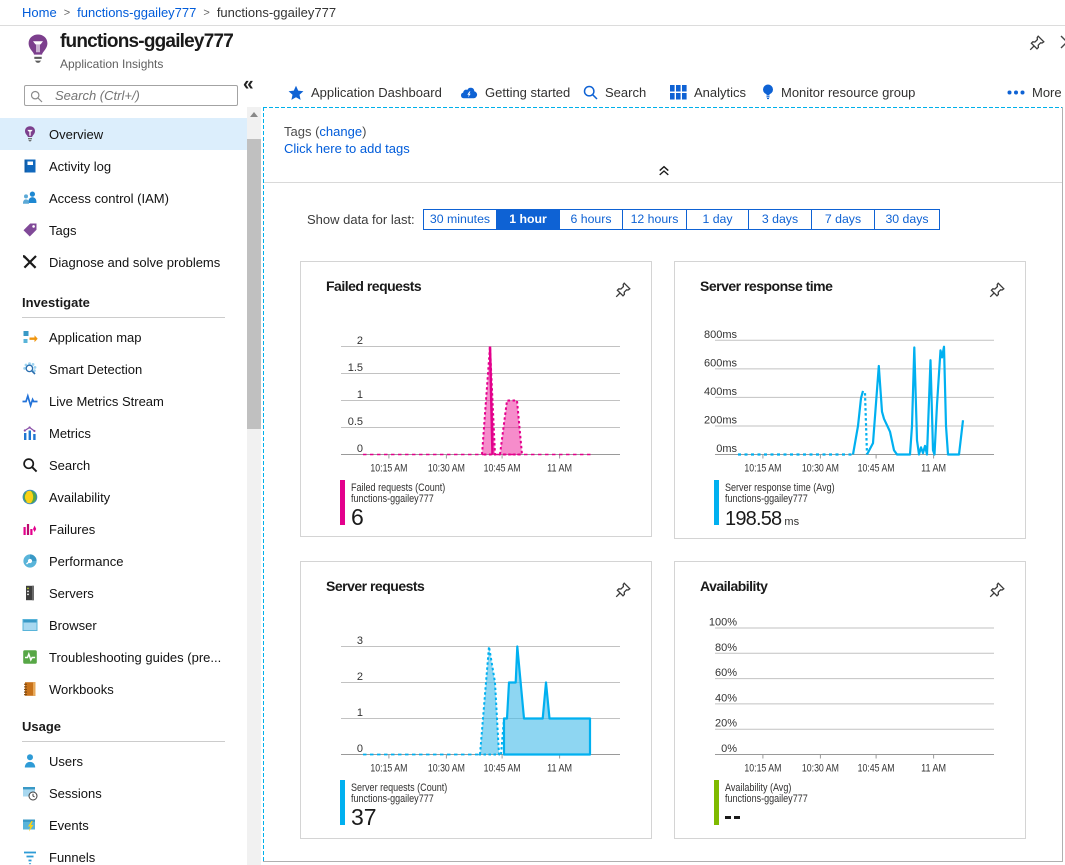 The image size is (1065, 865). I want to click on svg-text: 400ms, so click(721, 392).